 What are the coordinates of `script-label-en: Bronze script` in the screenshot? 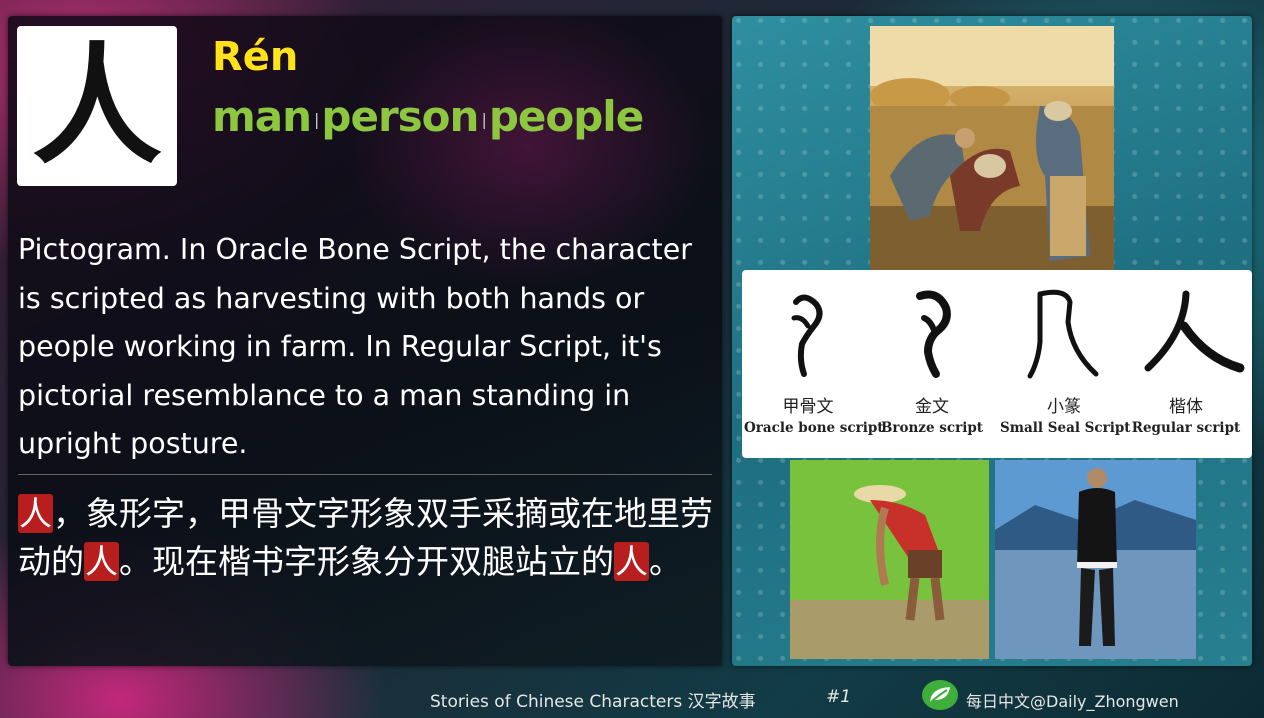 It's located at (932, 428).